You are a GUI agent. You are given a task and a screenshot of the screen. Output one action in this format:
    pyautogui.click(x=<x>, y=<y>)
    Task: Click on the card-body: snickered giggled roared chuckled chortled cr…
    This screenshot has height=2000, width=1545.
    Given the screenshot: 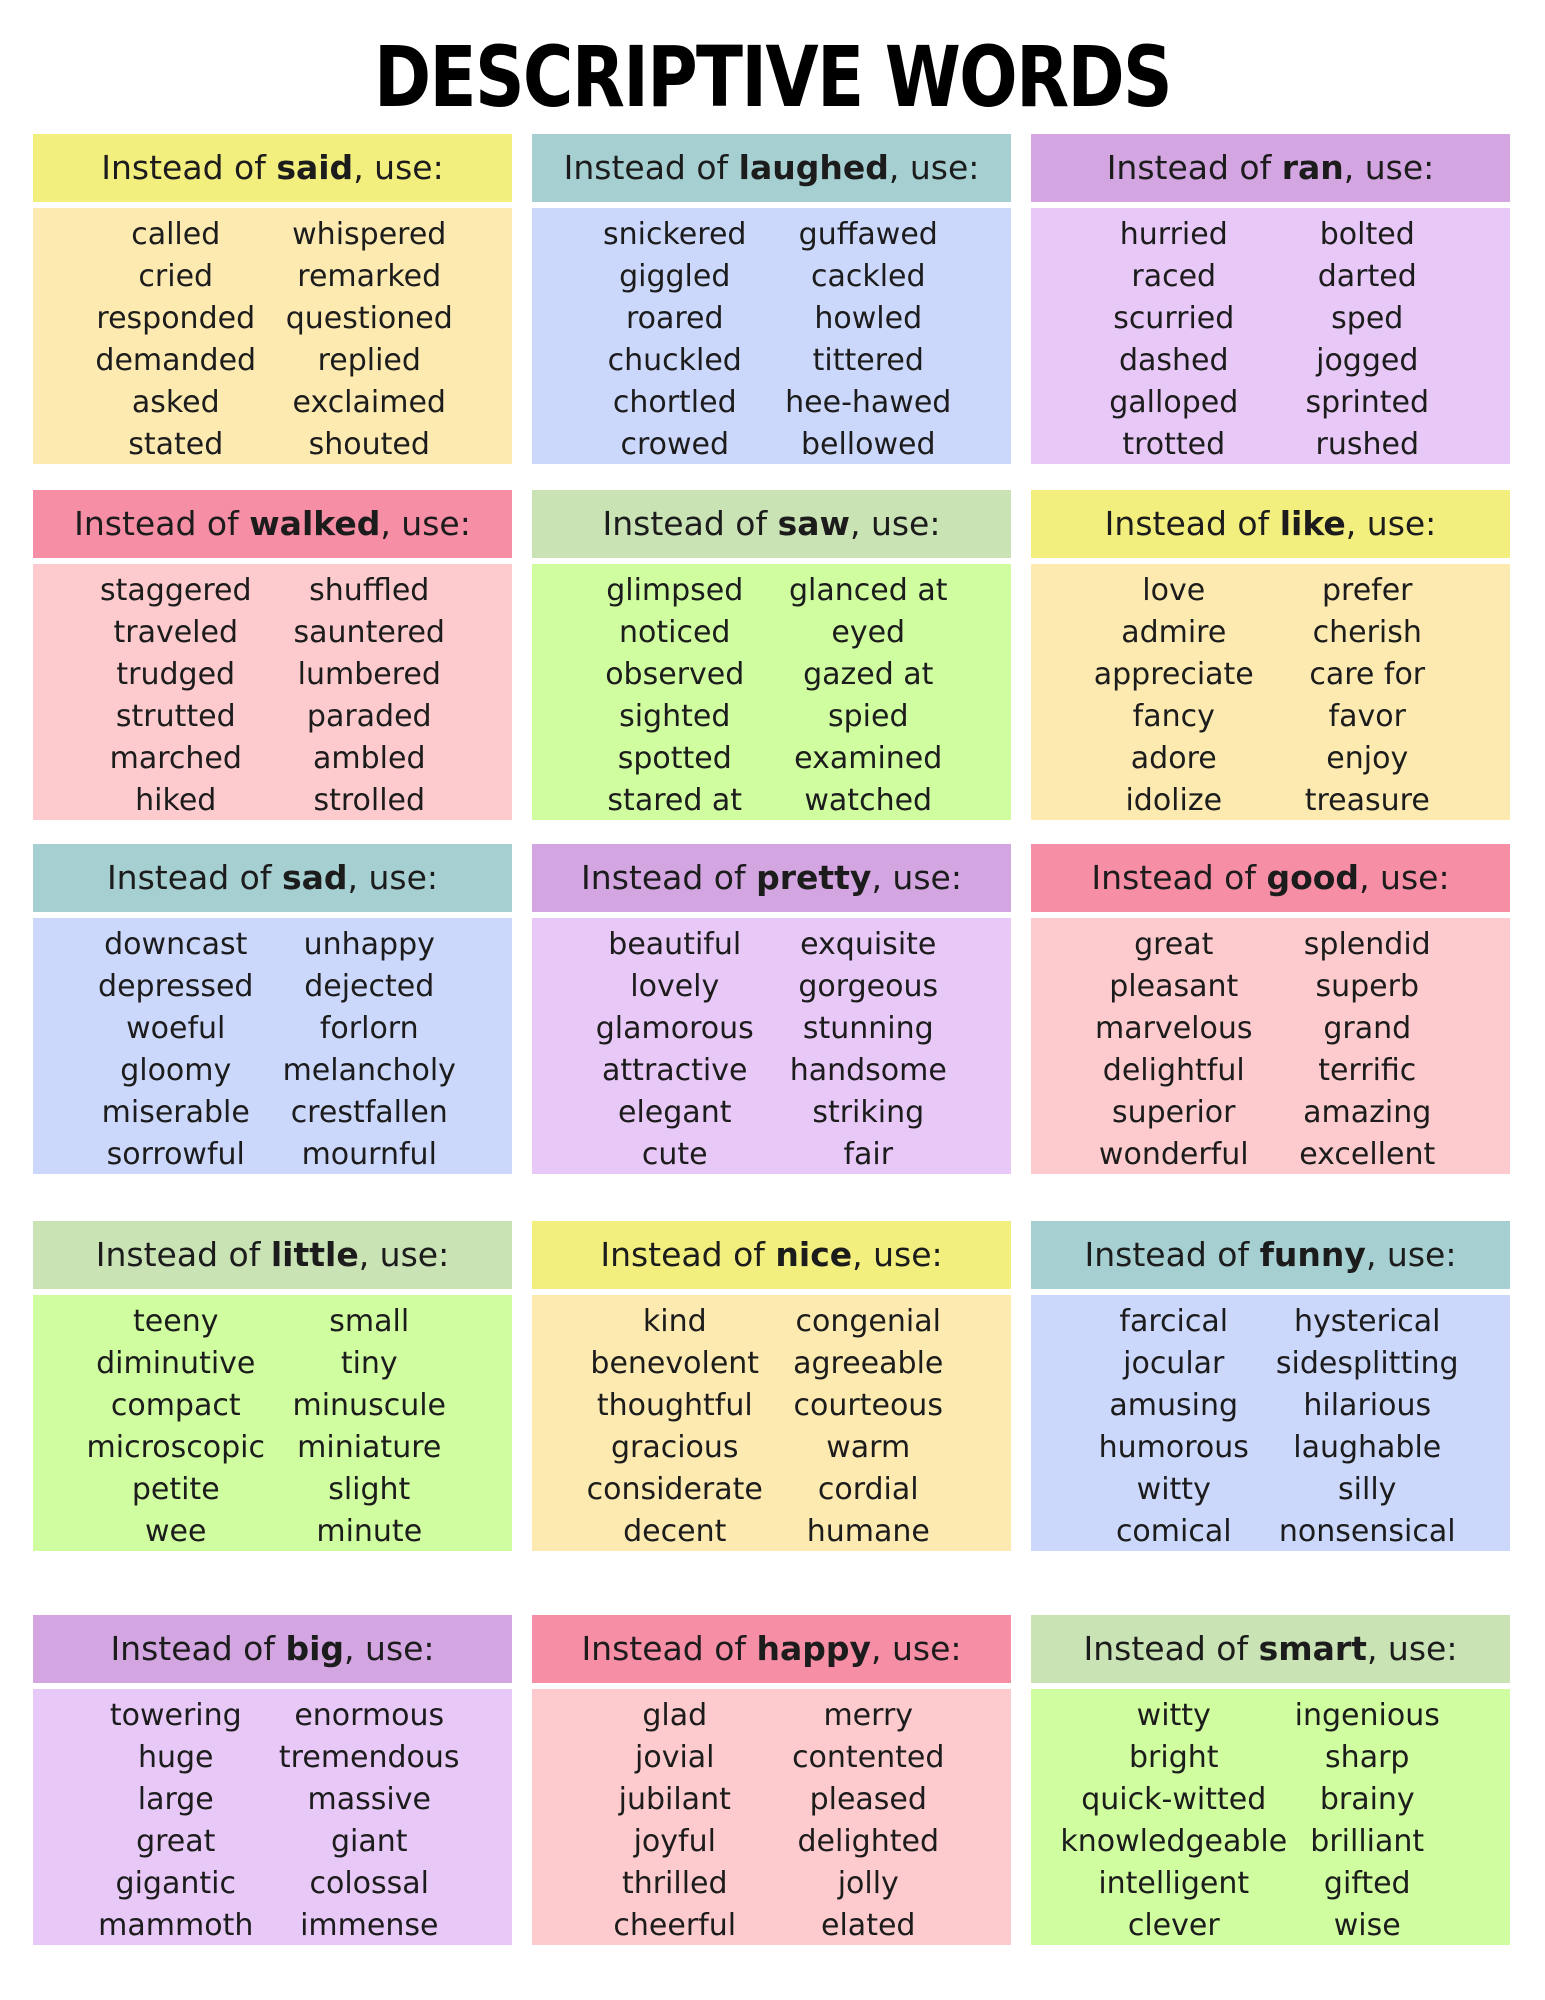 What is the action you would take?
    pyautogui.click(x=771, y=336)
    